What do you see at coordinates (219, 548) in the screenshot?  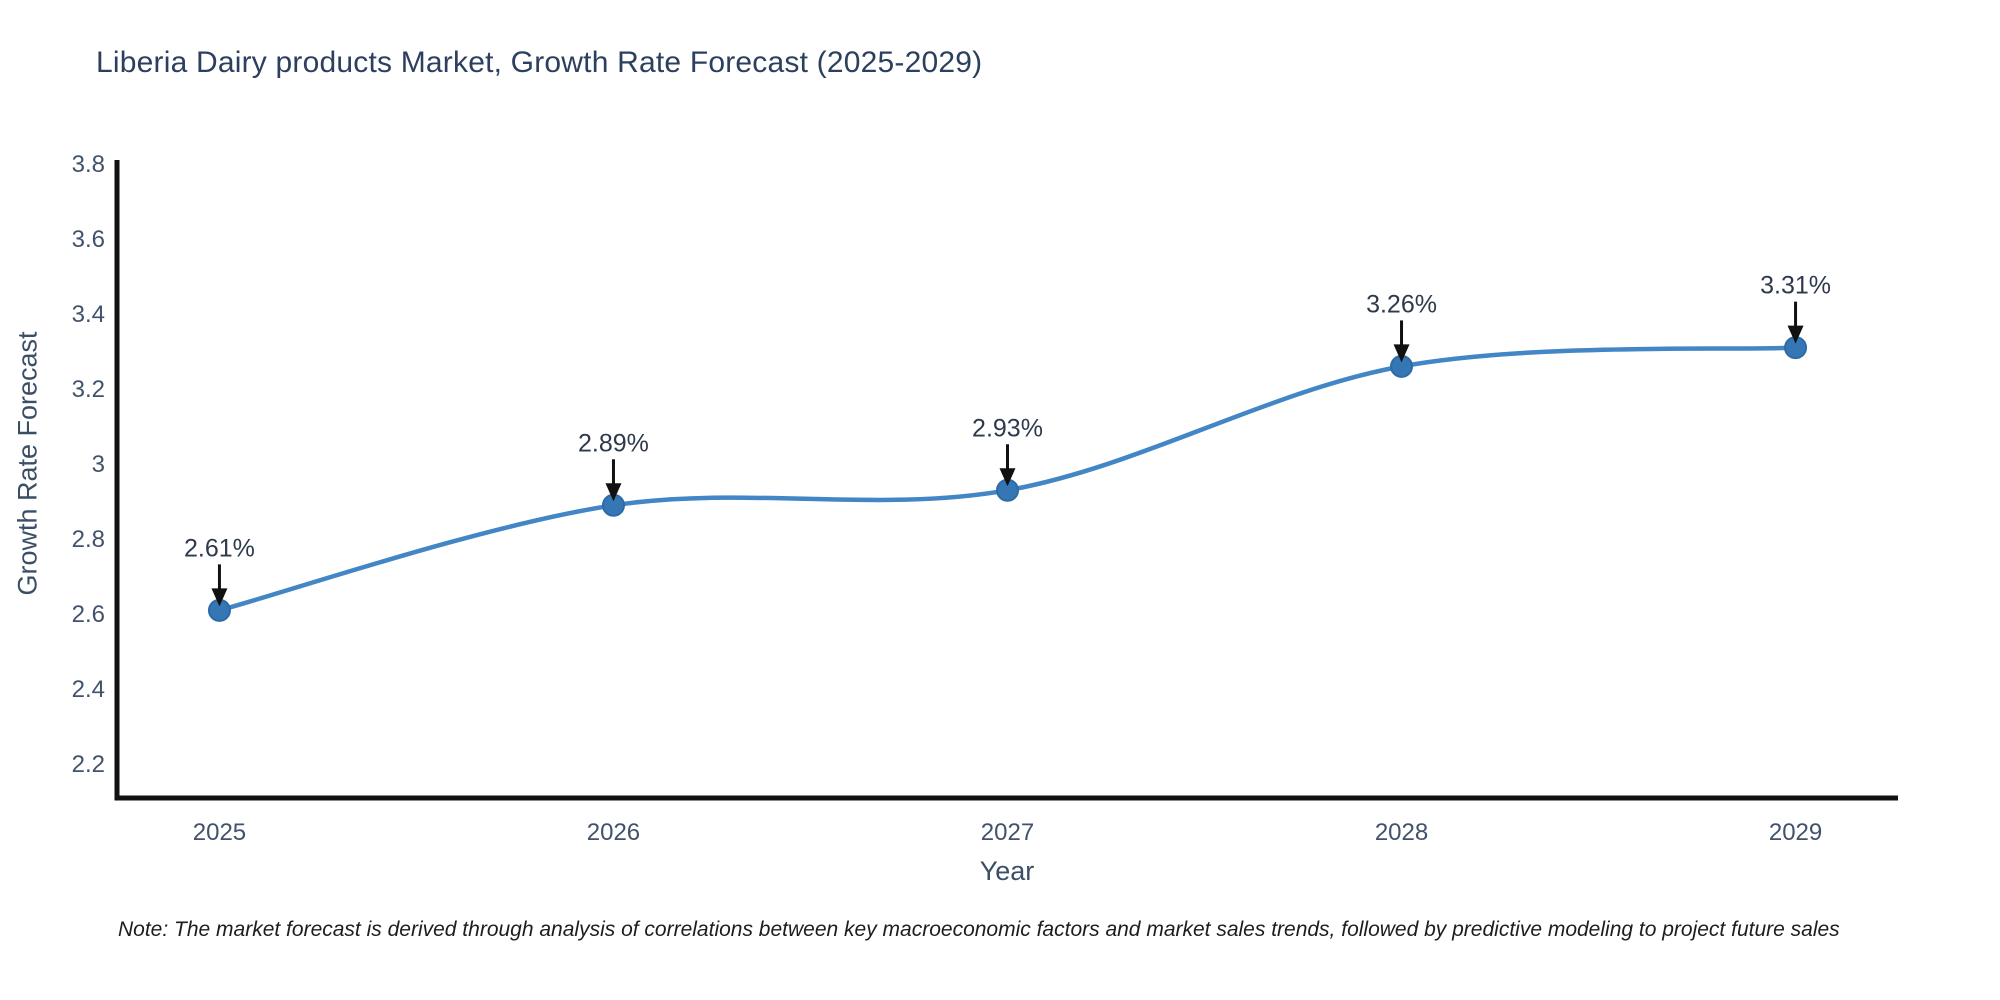 I see `data-point-label: 2.61%` at bounding box center [219, 548].